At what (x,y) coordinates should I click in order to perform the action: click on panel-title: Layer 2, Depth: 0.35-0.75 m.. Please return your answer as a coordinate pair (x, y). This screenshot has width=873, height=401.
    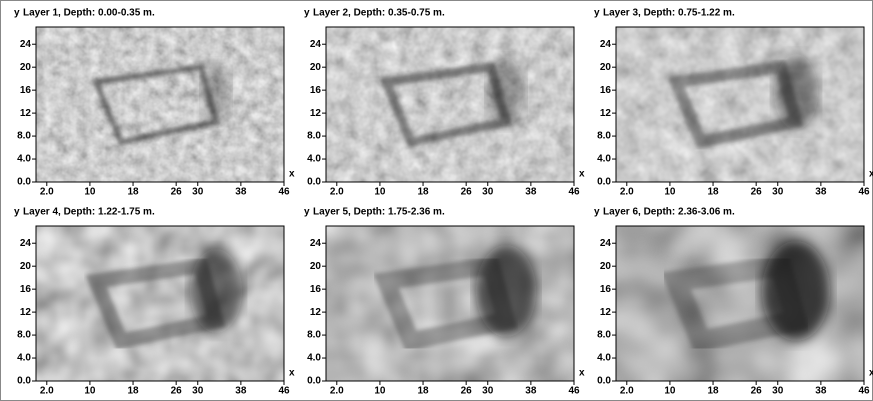
    Looking at the image, I should click on (379, 13).